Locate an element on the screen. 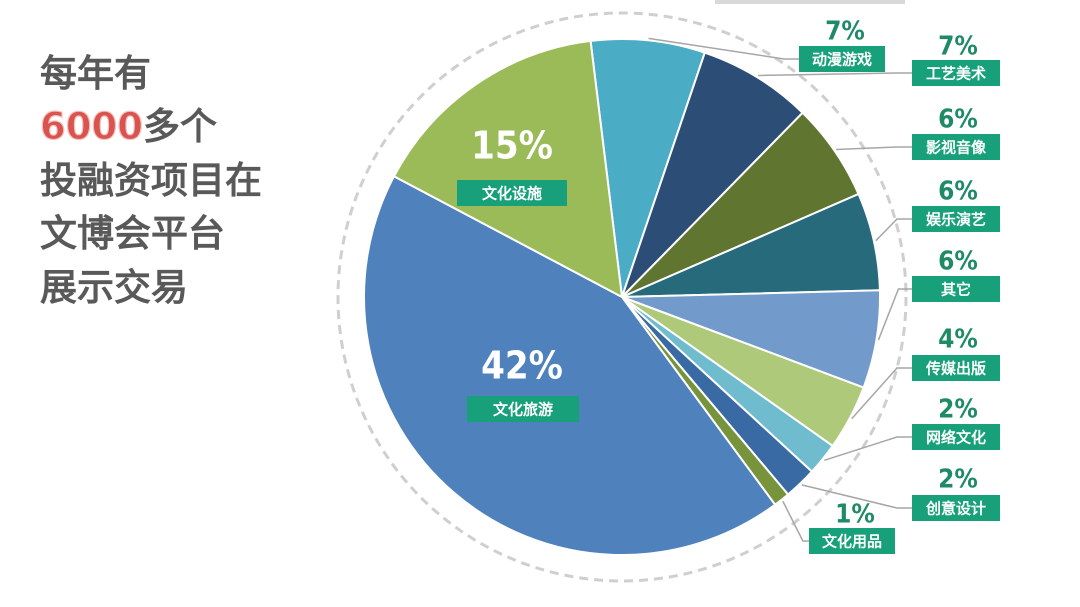 The width and height of the screenshot is (1080, 607). category-label: 文化用品 is located at coordinates (852, 542).